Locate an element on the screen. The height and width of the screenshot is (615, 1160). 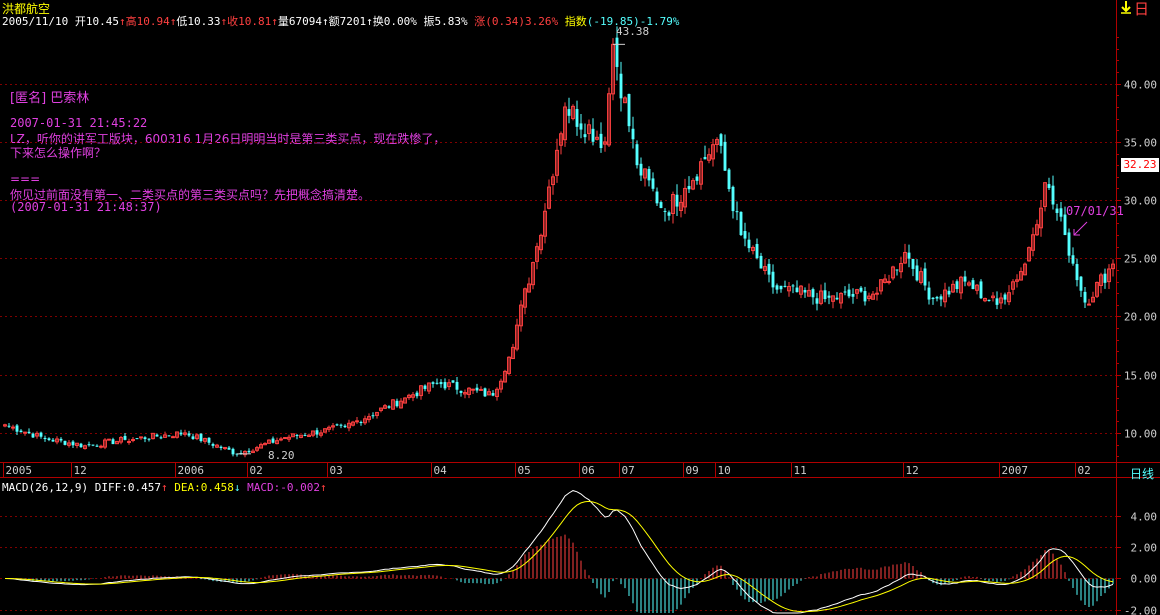
info-open-arrow-icon: ↑ is located at coordinates (122, 21).